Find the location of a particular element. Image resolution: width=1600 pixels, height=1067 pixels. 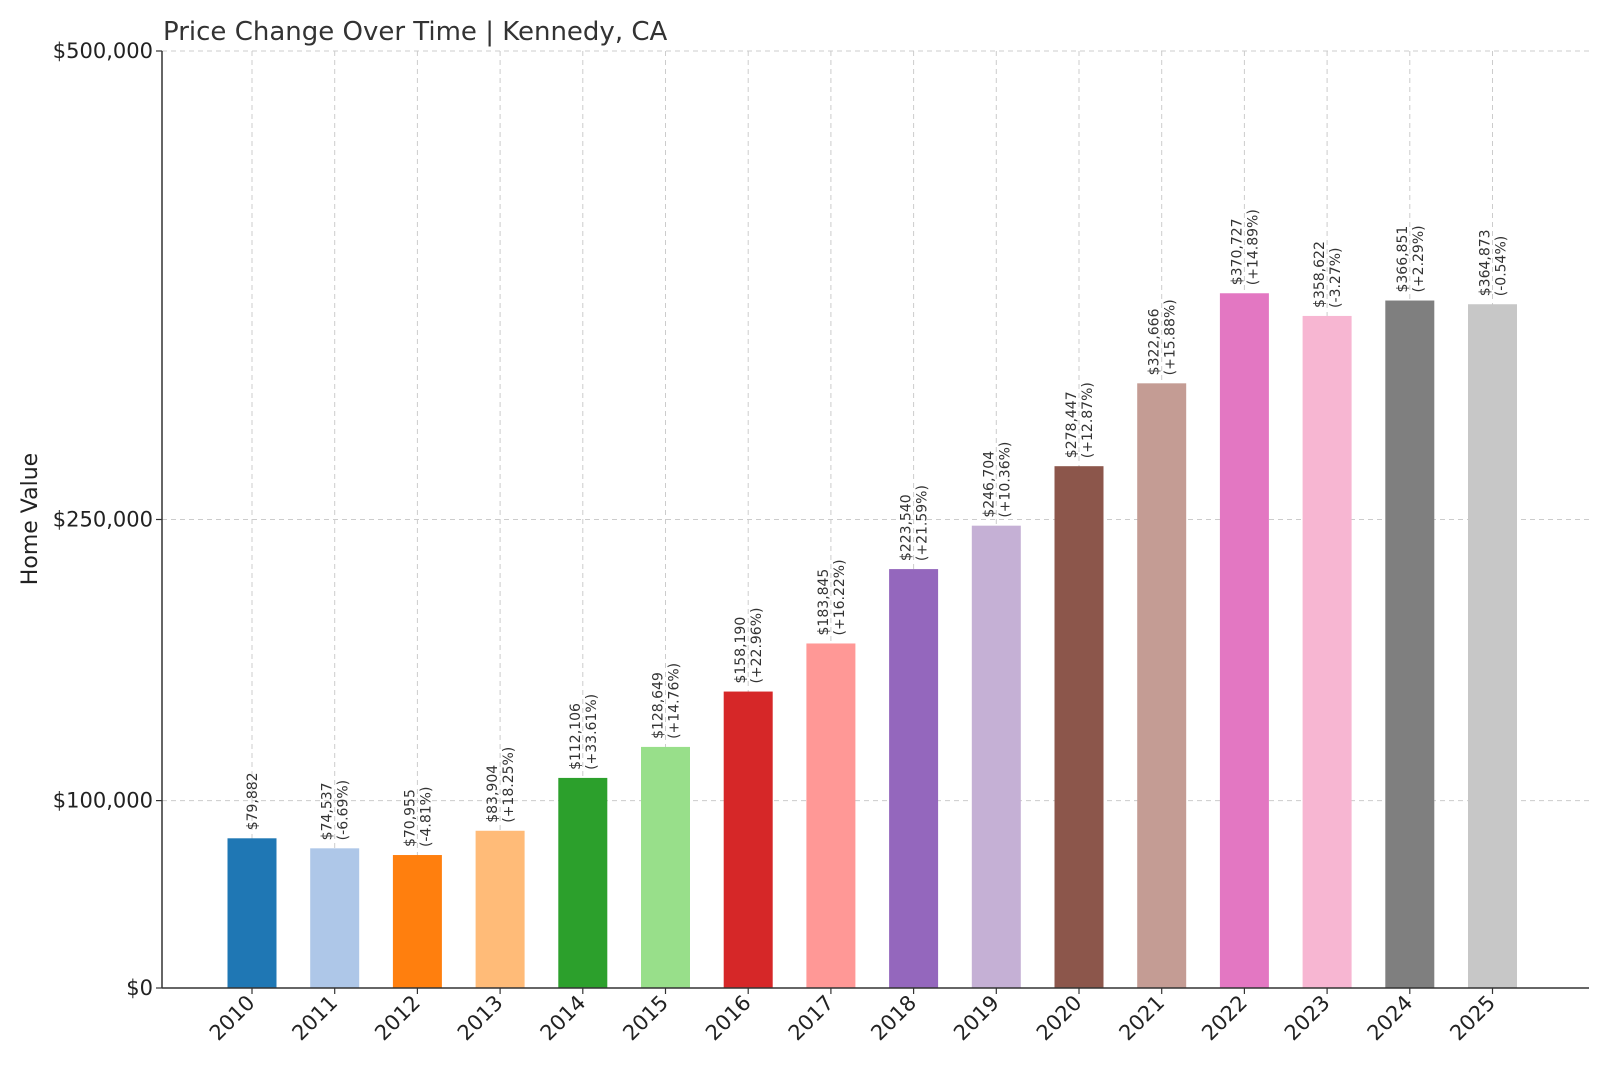

x-tick-label: 2022 is located at coordinates (1224, 1018).